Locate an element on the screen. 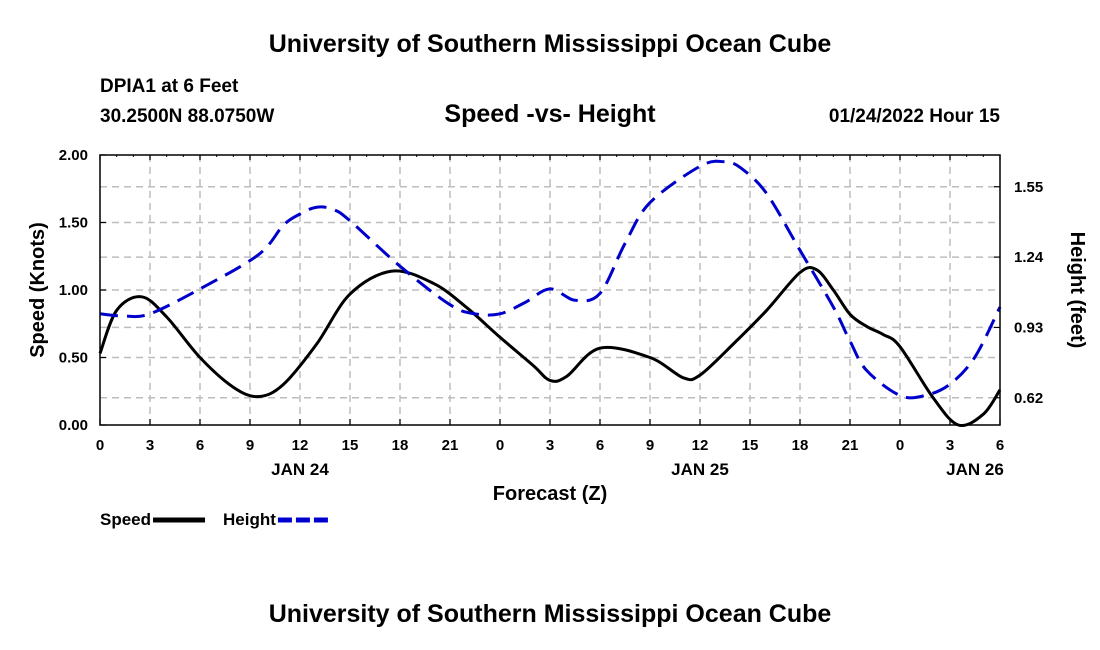 The height and width of the screenshot is (650, 1100). y2-tick-label: 1.55 is located at coordinates (1028, 187).